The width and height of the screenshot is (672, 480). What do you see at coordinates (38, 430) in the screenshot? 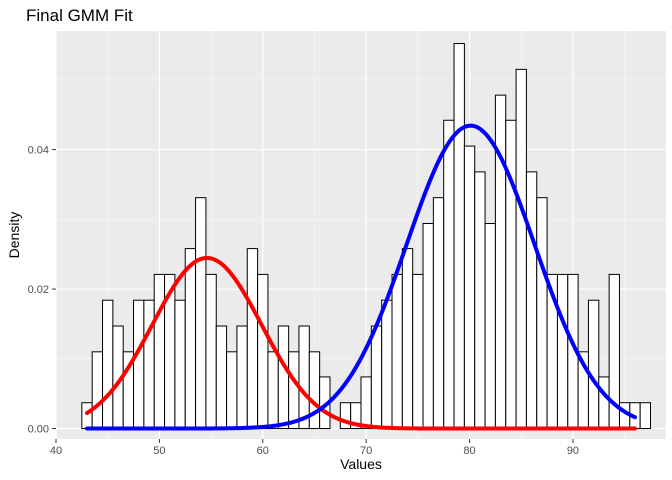
I see `y-tick-label: 0.00` at bounding box center [38, 430].